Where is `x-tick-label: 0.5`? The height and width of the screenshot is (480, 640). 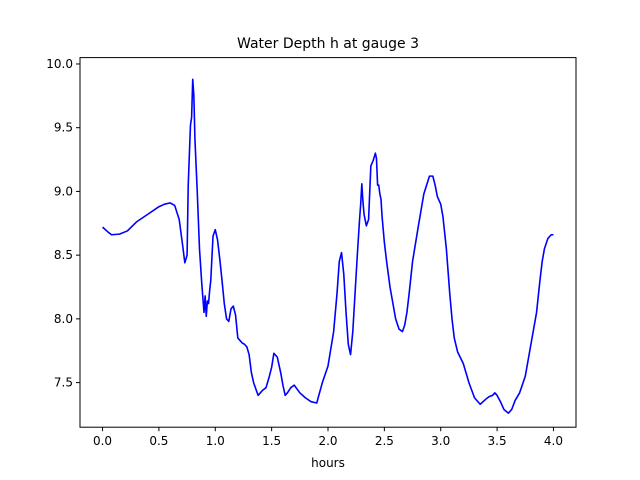
x-tick-label: 0.5 is located at coordinates (158, 441).